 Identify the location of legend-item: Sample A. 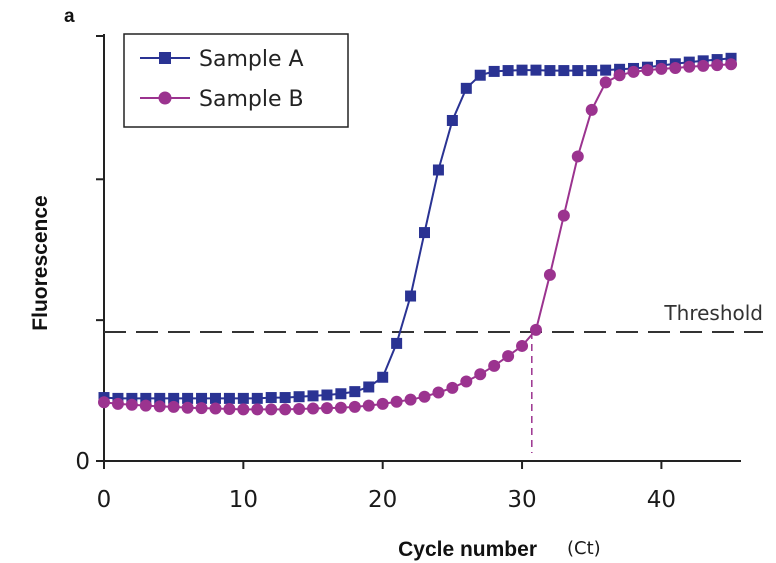
(222, 59).